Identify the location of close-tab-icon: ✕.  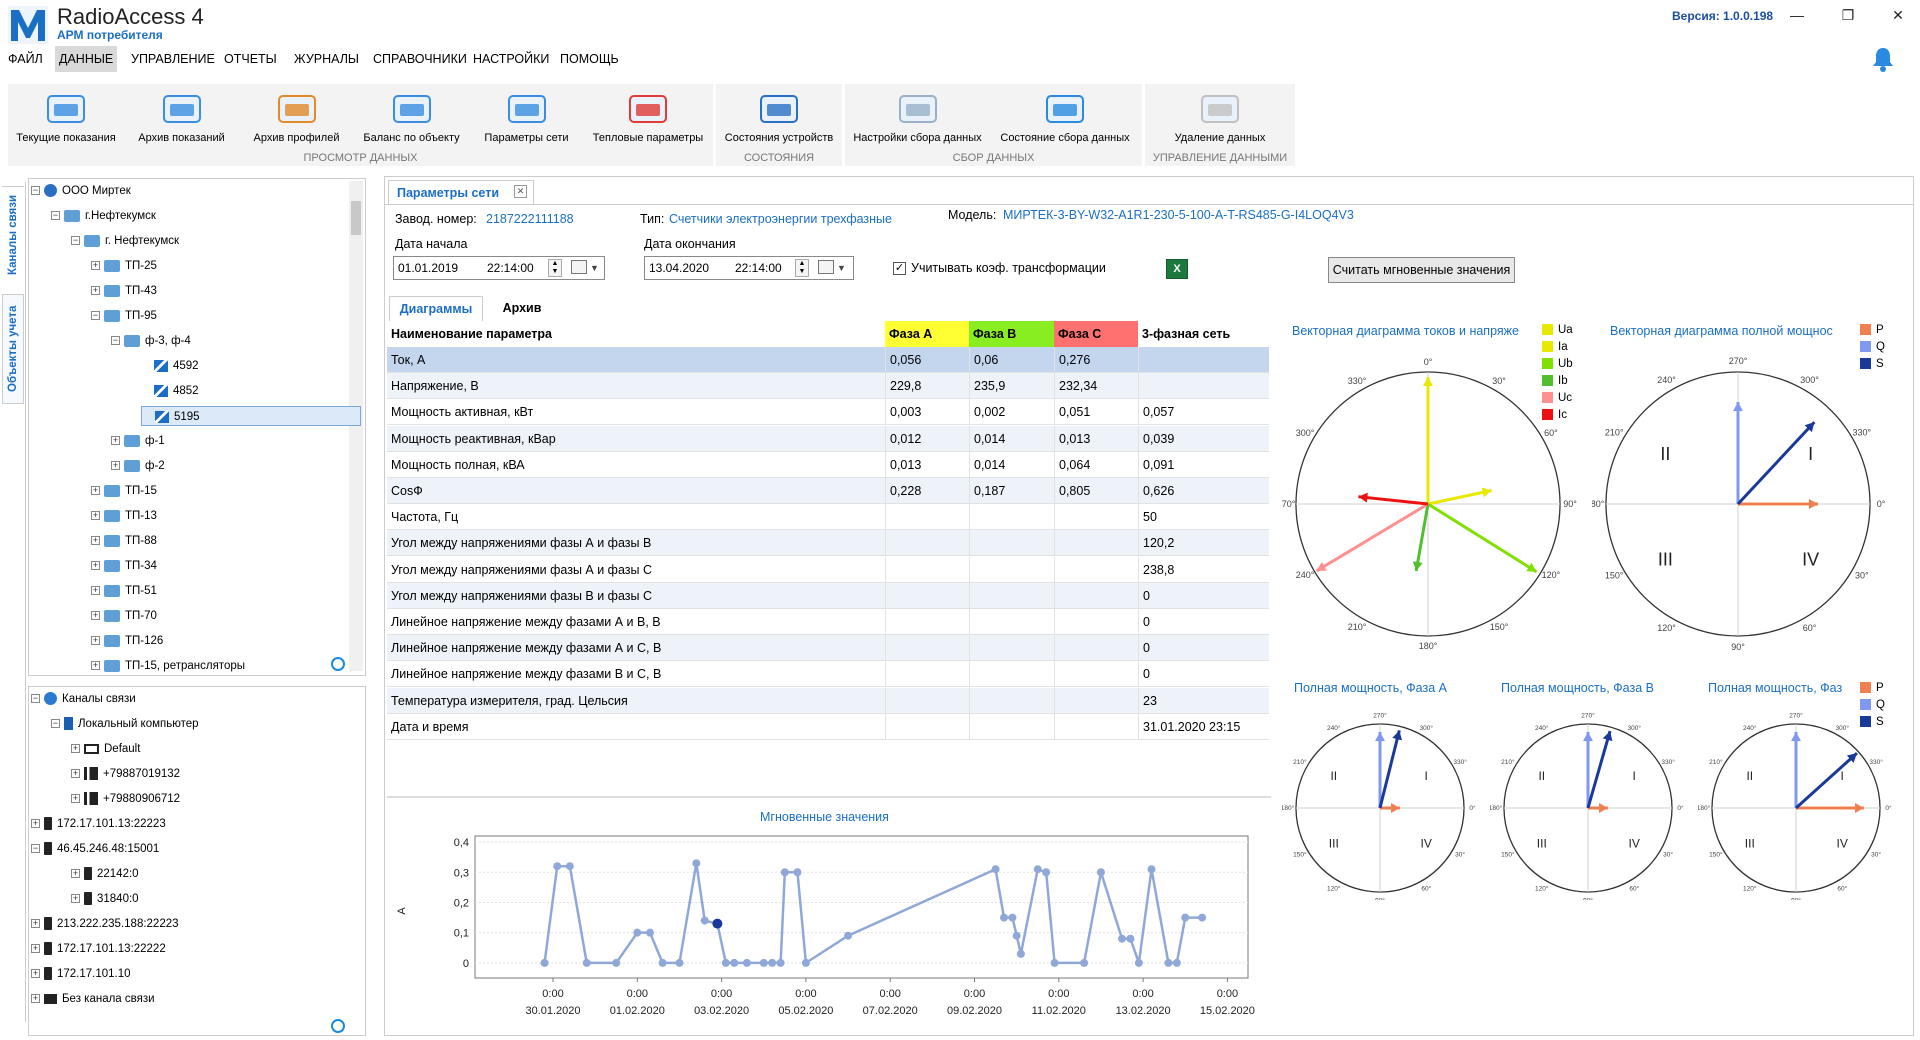
(520, 191).